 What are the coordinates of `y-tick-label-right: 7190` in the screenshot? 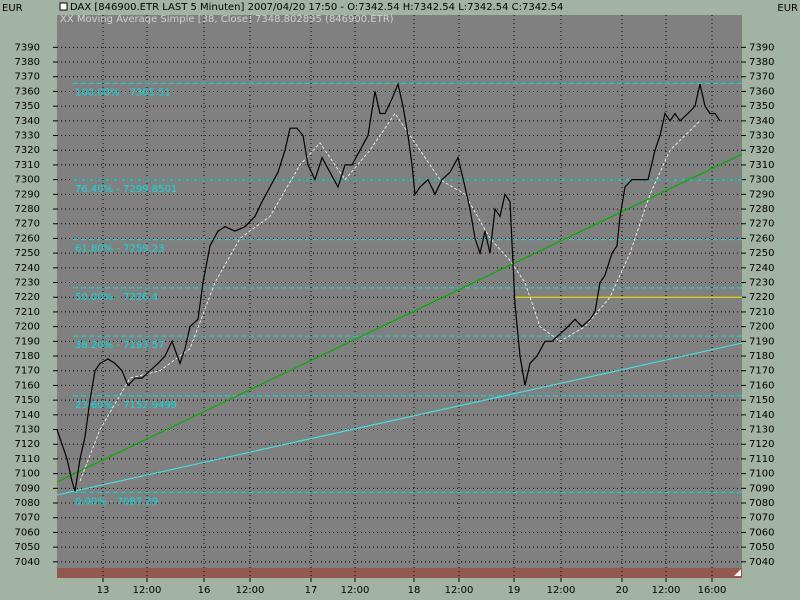 It's located at (761, 341).